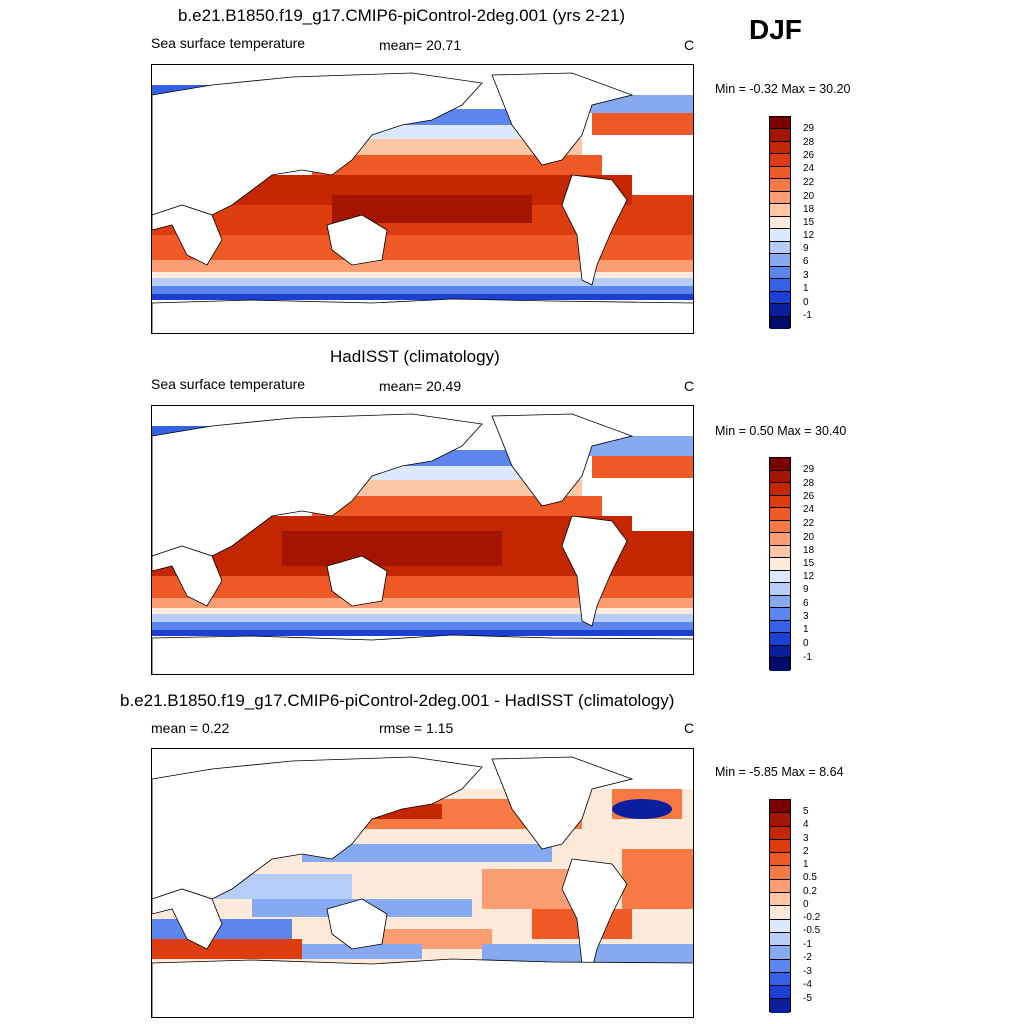 This screenshot has width=1024, height=1024. I want to click on panel3-minmax: Min = -5.85 Max = 8.64, so click(779, 772).